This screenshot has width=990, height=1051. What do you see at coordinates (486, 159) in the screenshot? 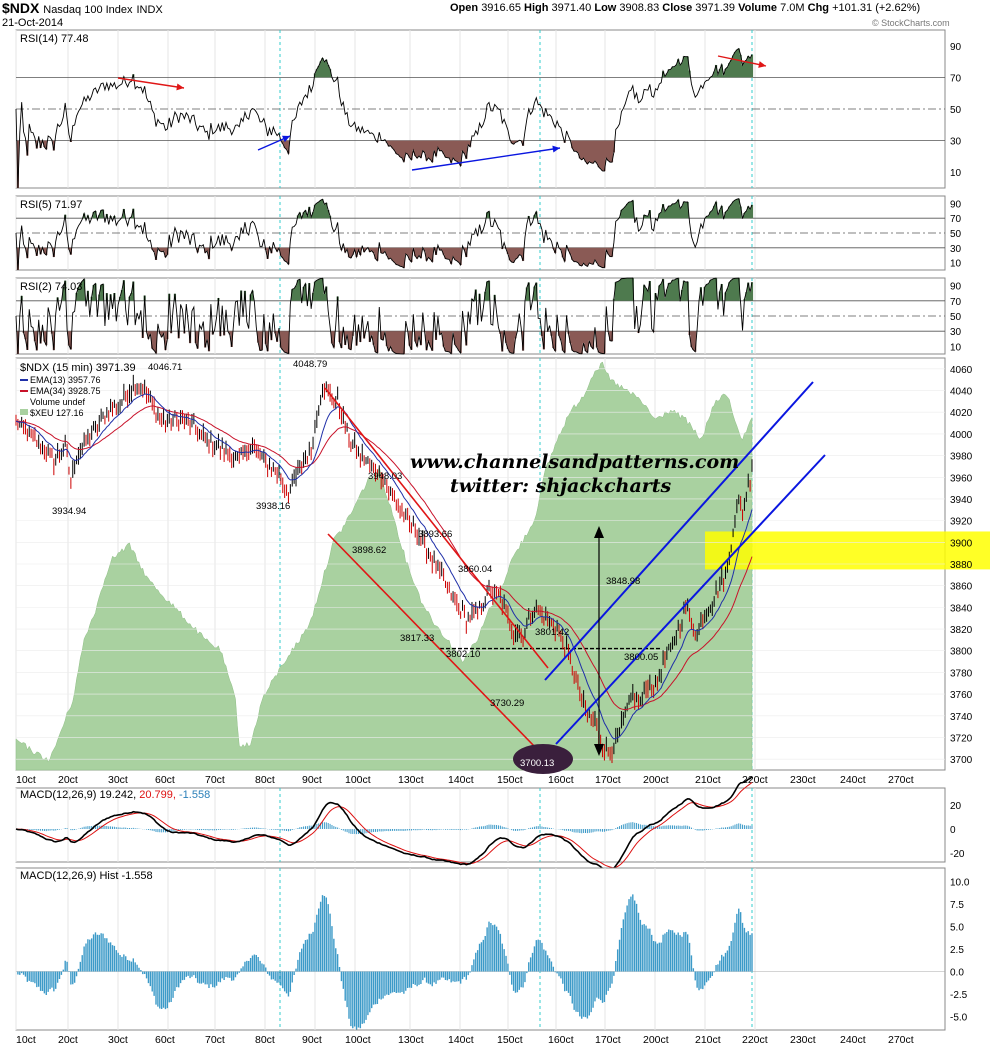
I see `rsi14-divergence-arrow-blue` at bounding box center [486, 159].